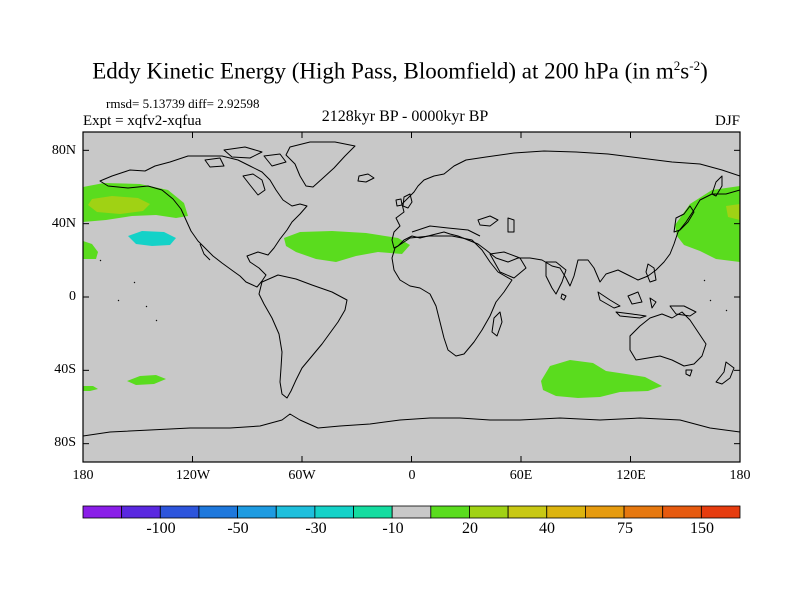 The width and height of the screenshot is (800, 600). I want to click on region-west-edge-south, so click(90, 388).